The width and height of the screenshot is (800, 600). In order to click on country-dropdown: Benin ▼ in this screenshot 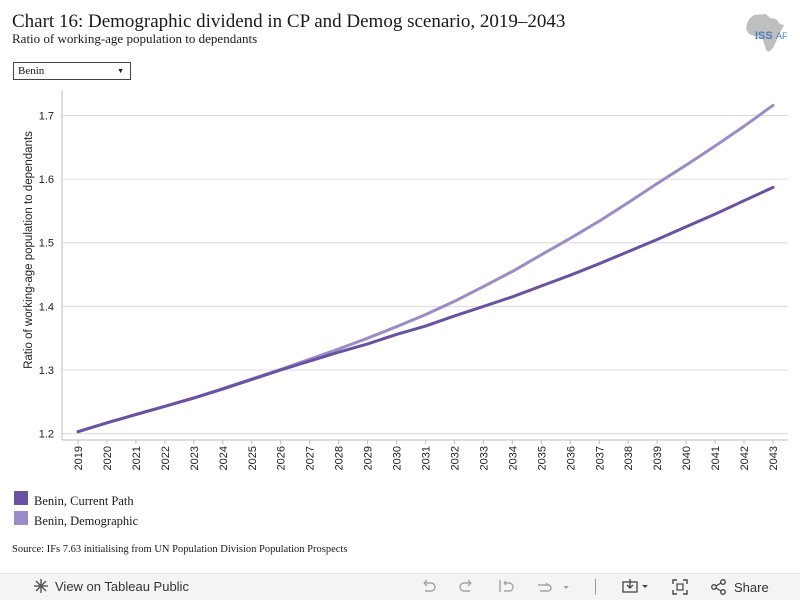, I will do `click(72, 71)`.